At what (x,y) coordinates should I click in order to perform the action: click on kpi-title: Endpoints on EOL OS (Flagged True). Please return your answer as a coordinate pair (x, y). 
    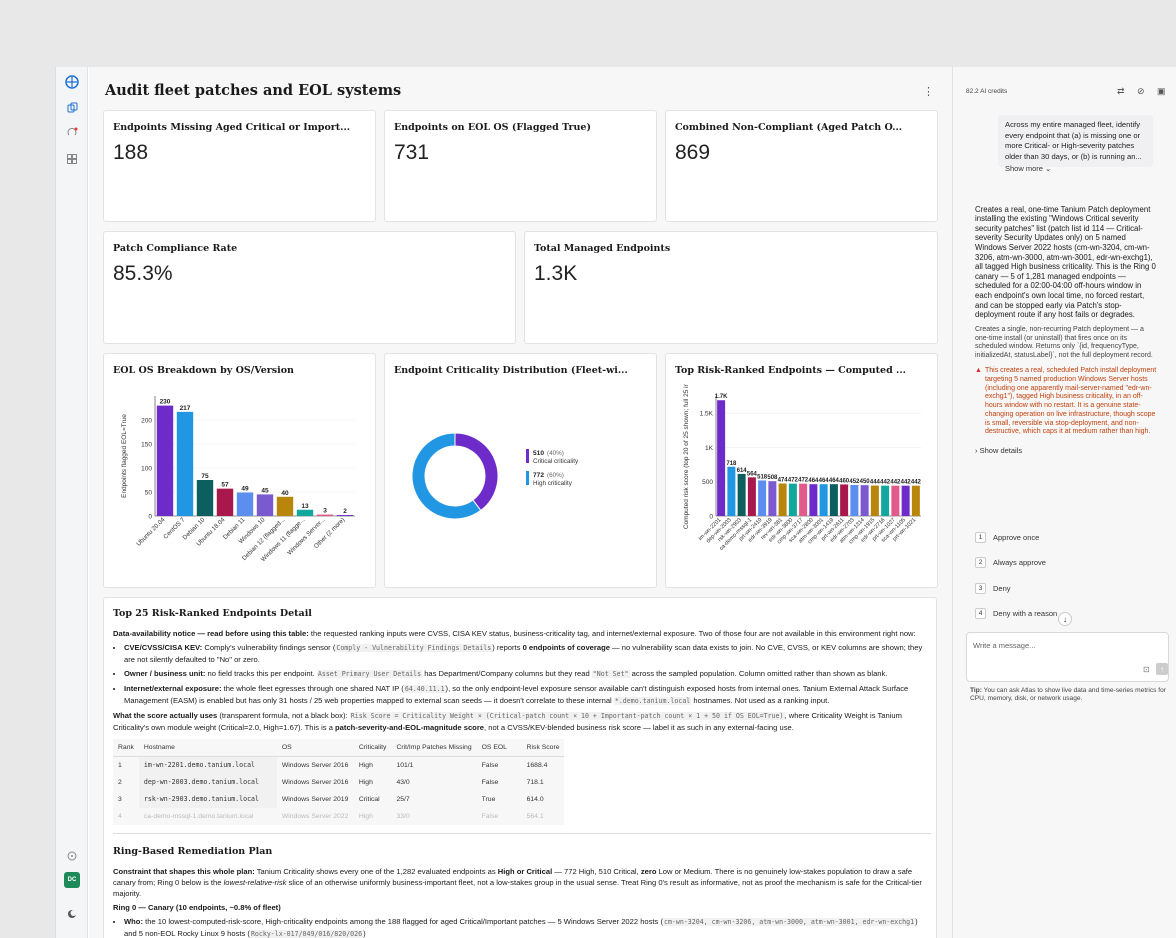
    Looking at the image, I should click on (492, 127).